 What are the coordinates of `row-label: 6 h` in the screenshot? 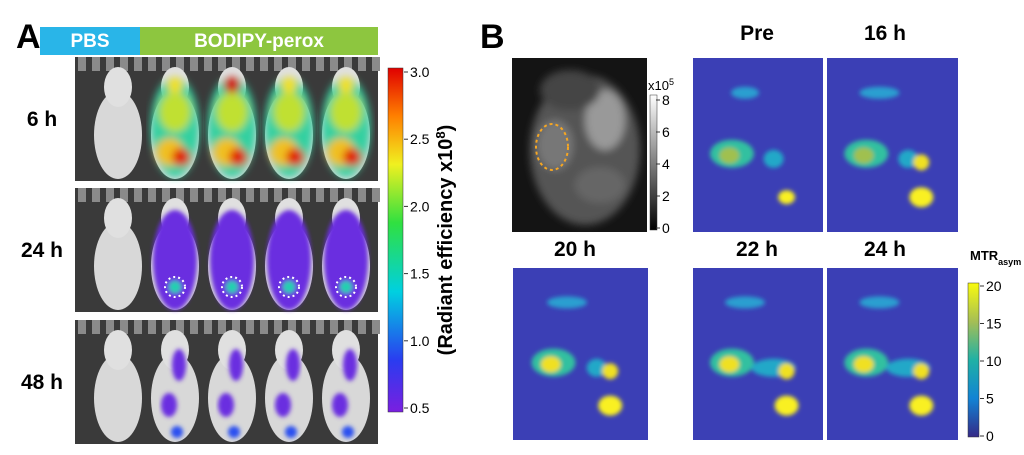 It's located at (42, 119).